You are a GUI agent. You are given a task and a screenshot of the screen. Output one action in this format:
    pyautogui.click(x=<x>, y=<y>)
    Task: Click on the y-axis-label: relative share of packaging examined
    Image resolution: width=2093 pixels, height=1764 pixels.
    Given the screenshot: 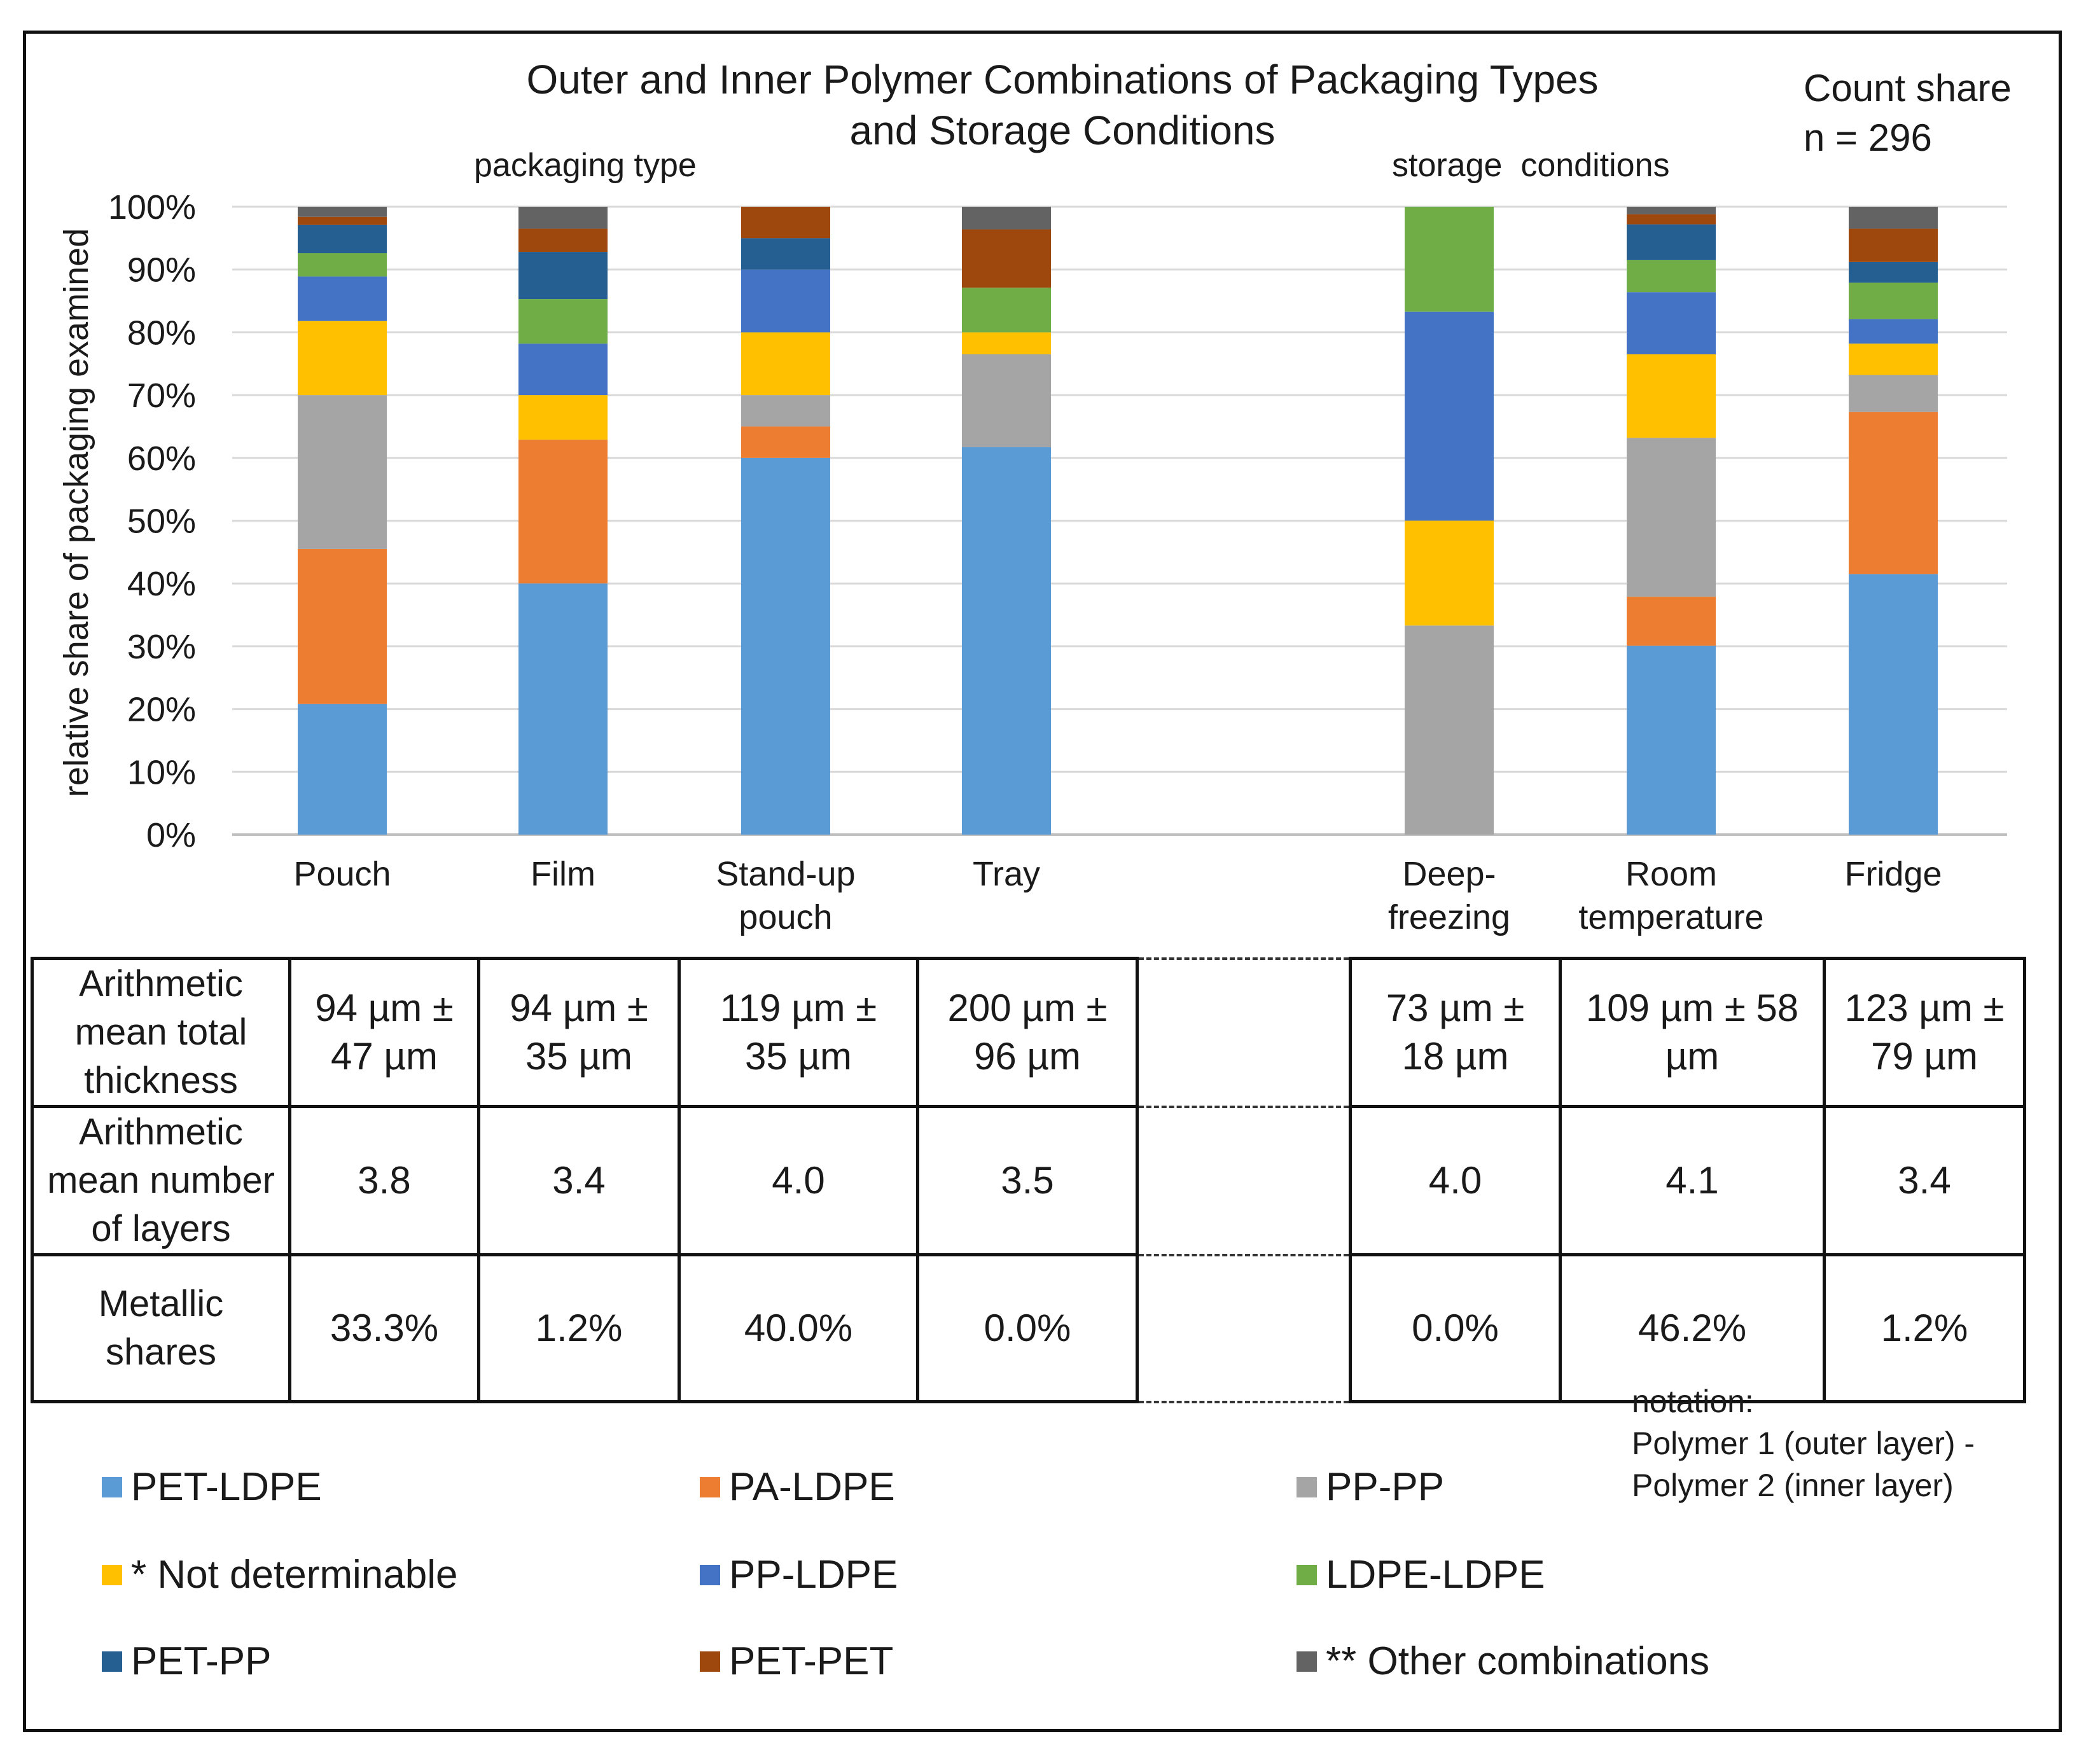 What is the action you would take?
    pyautogui.click(x=76, y=513)
    